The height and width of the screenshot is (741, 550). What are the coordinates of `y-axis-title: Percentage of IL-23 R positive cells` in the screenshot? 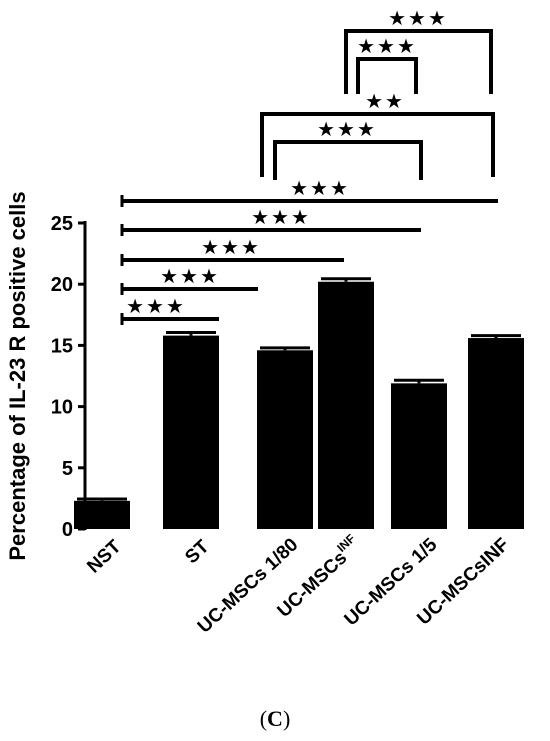 It's located at (17, 375).